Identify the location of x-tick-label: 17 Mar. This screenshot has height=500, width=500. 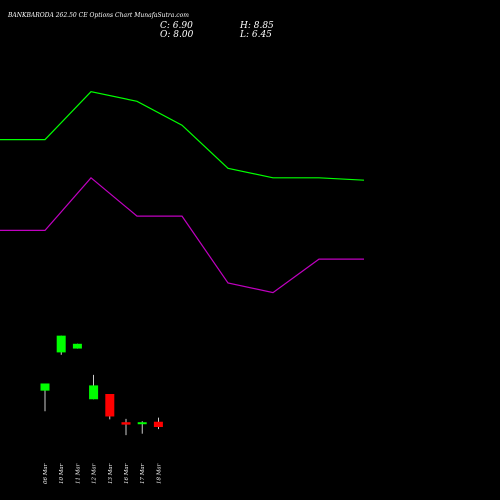
(143, 473).